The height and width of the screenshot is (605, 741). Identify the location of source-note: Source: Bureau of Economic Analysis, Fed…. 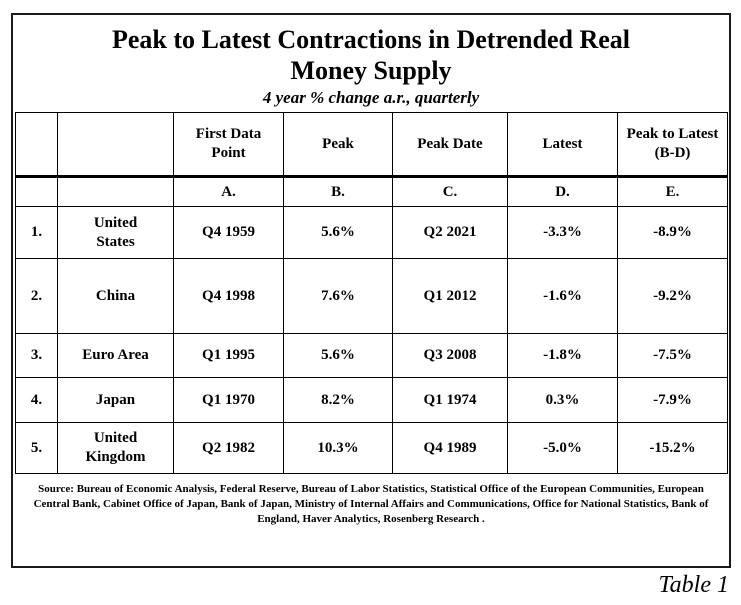
(371, 504).